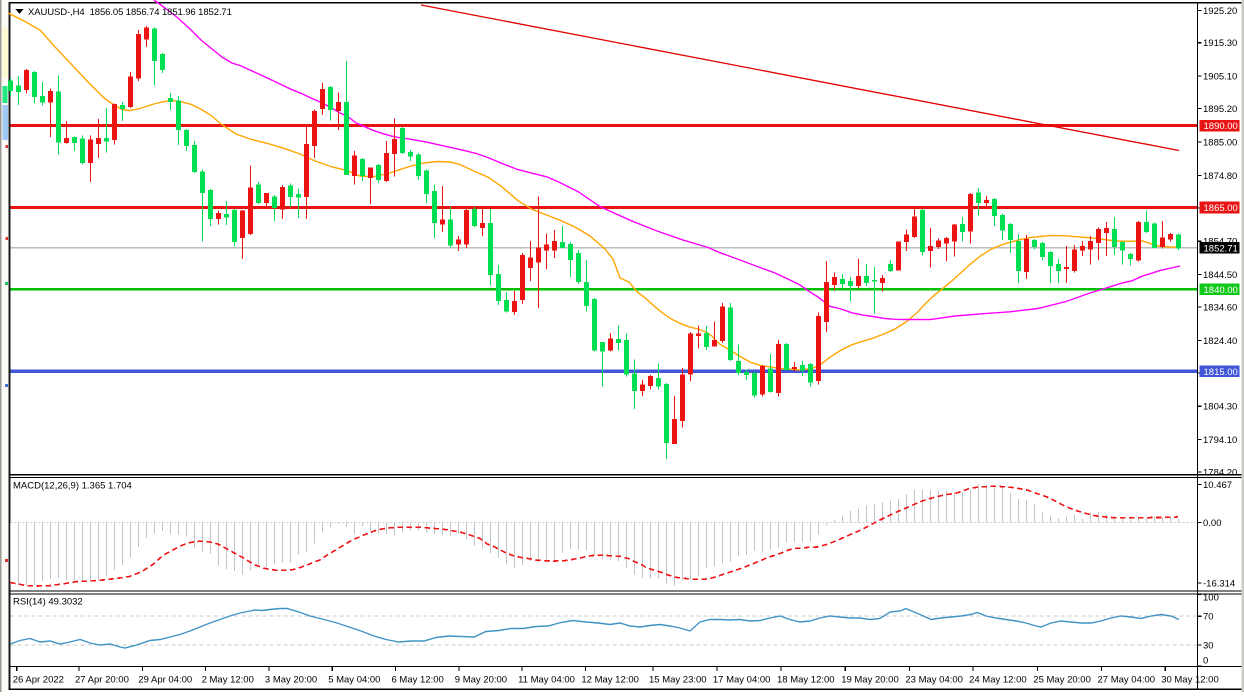 The width and height of the screenshot is (1244, 697). I want to click on svg-text: 15 May 23:00, so click(678, 680).